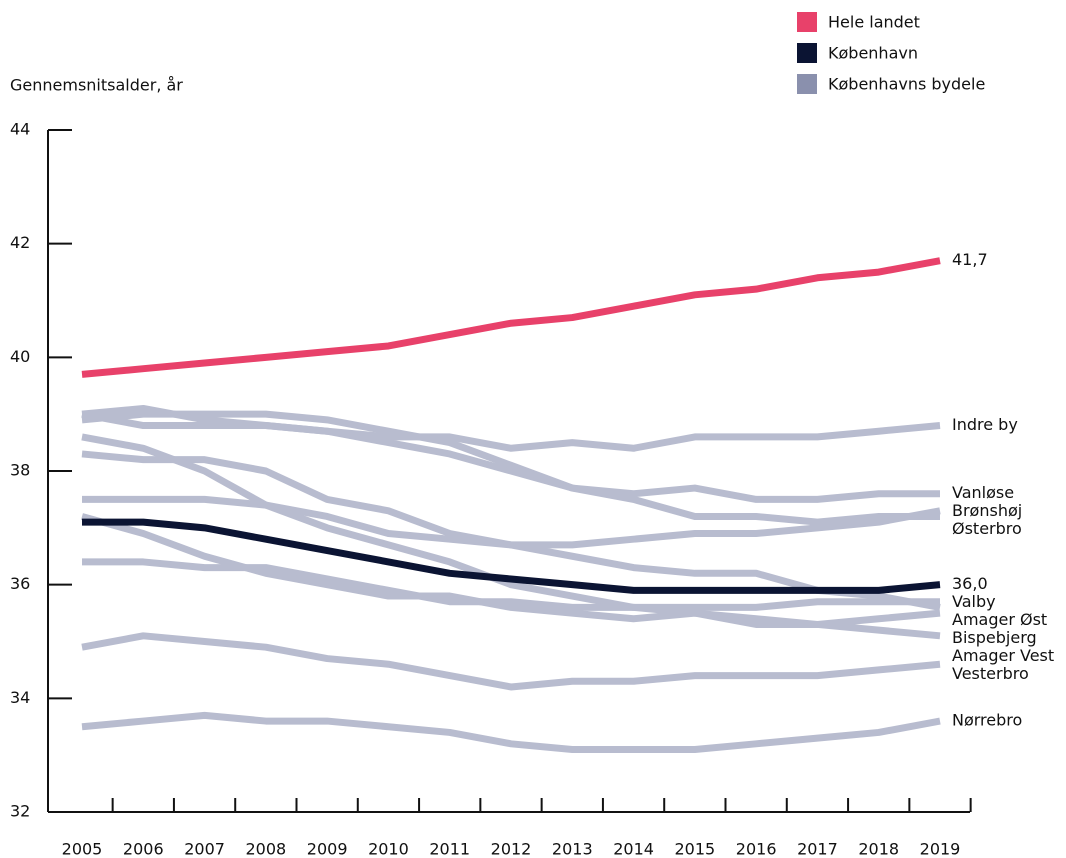  Describe the element at coordinates (20, 356) in the screenshot. I see `y-tick-label: 40` at that location.